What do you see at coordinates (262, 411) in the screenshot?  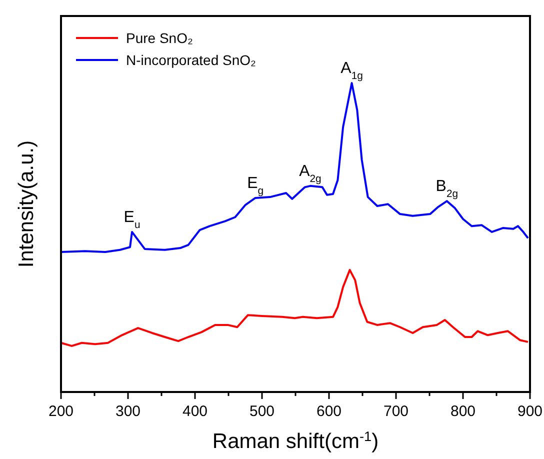 I see `x-tick-label: 500` at bounding box center [262, 411].